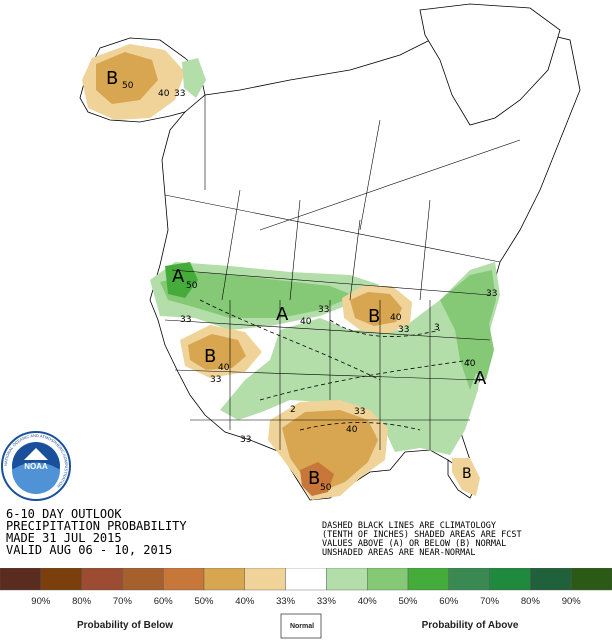  Describe the element at coordinates (293, 410) in the screenshot. I see `climatology-2-label: 2` at that location.